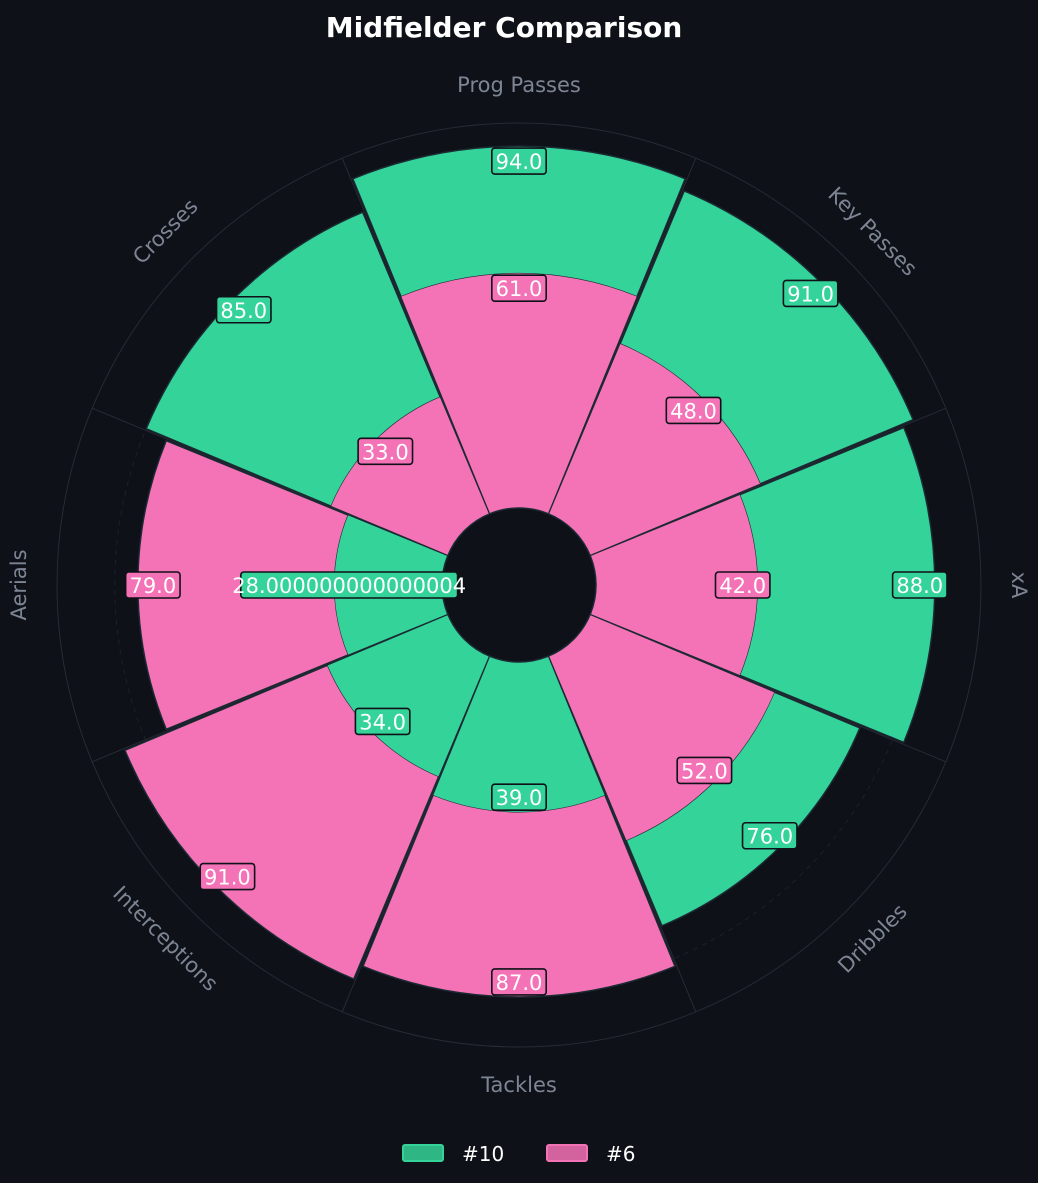 The image size is (1038, 1183). I want to click on value-label-xa-series-0: 88.0, so click(919, 585).